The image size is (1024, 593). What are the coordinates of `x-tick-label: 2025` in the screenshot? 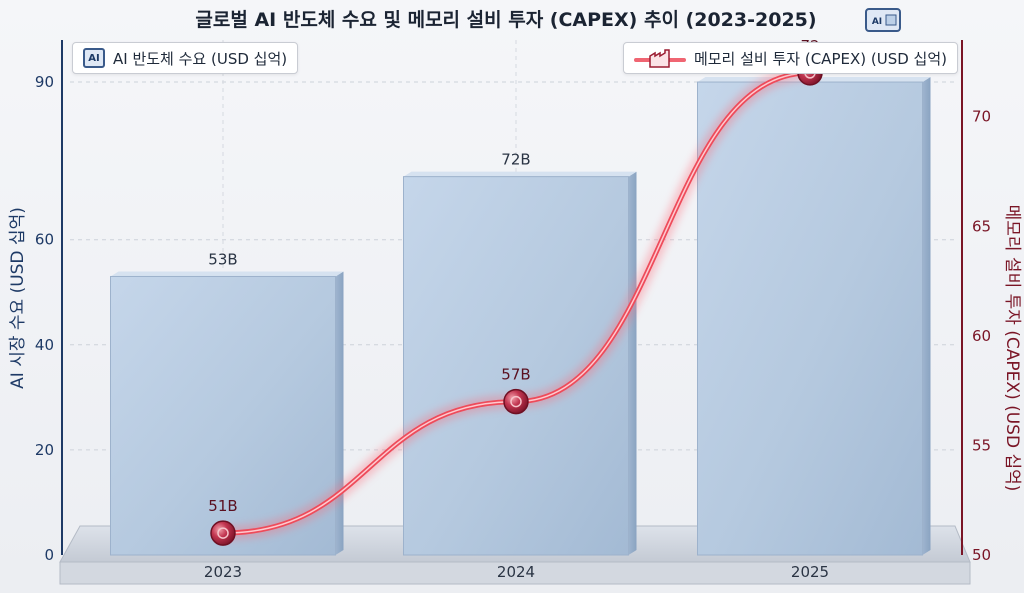 It's located at (810, 572).